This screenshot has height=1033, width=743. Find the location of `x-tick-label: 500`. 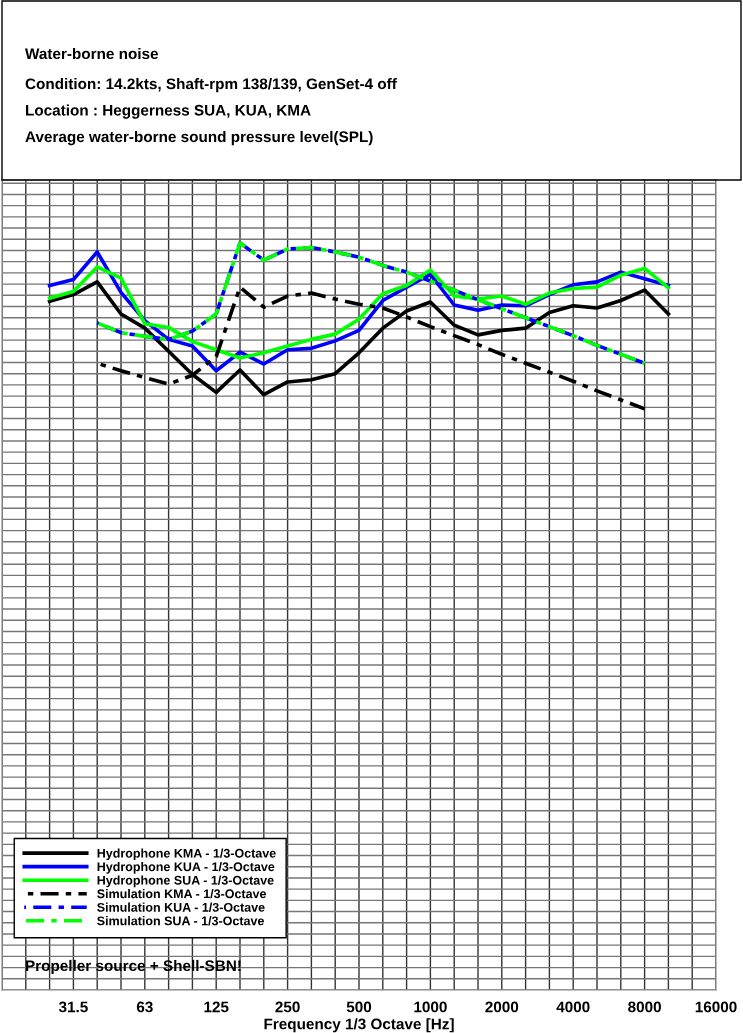

x-tick-label: 500 is located at coordinates (359, 1007).